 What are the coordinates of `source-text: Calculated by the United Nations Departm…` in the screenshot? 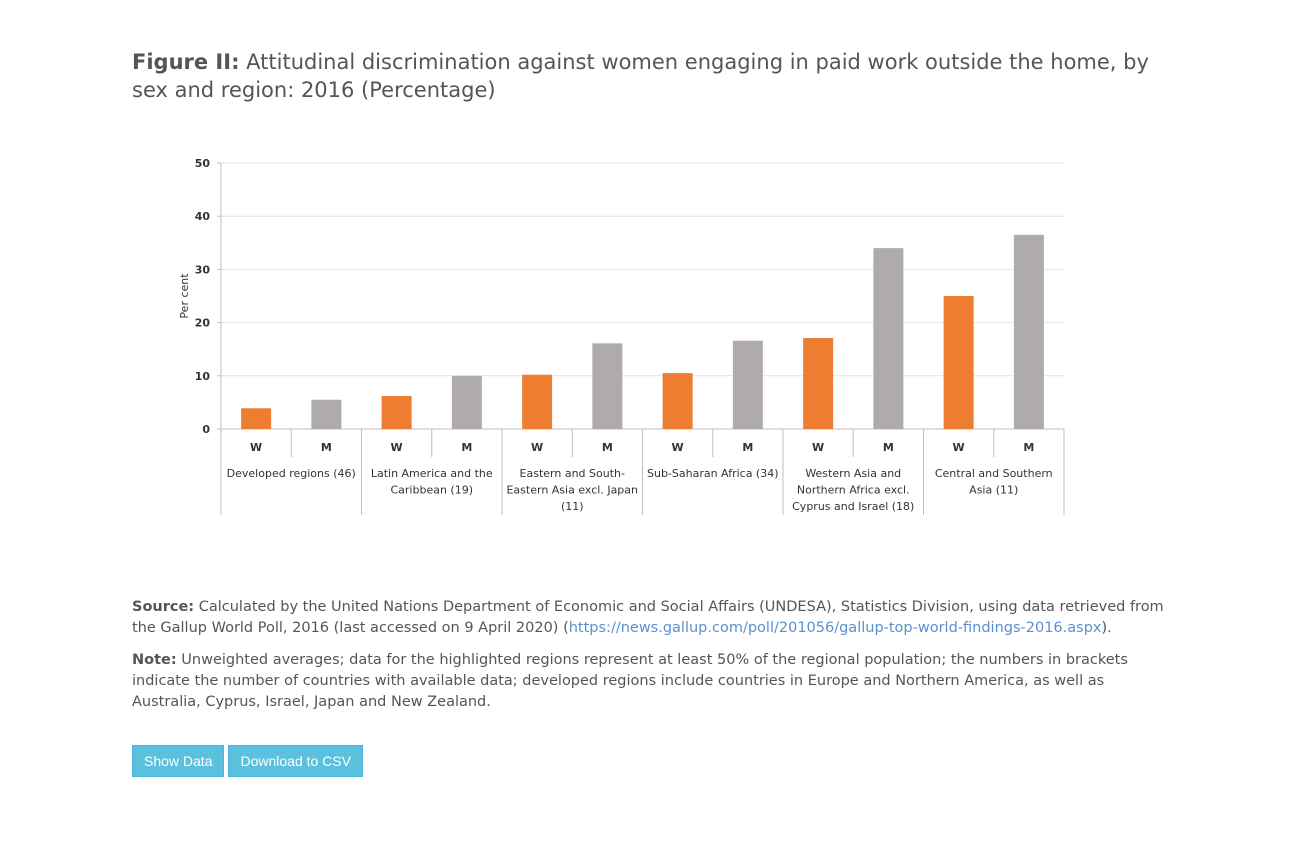 It's located at (648, 617).